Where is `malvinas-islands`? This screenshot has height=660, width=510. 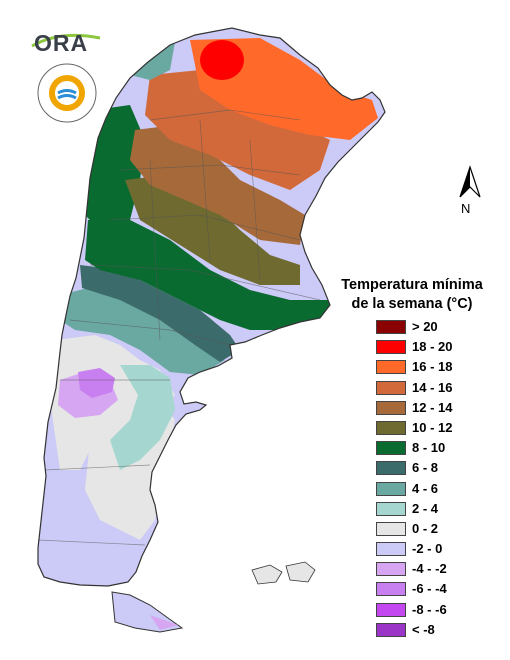
malvinas-islands is located at coordinates (283, 573).